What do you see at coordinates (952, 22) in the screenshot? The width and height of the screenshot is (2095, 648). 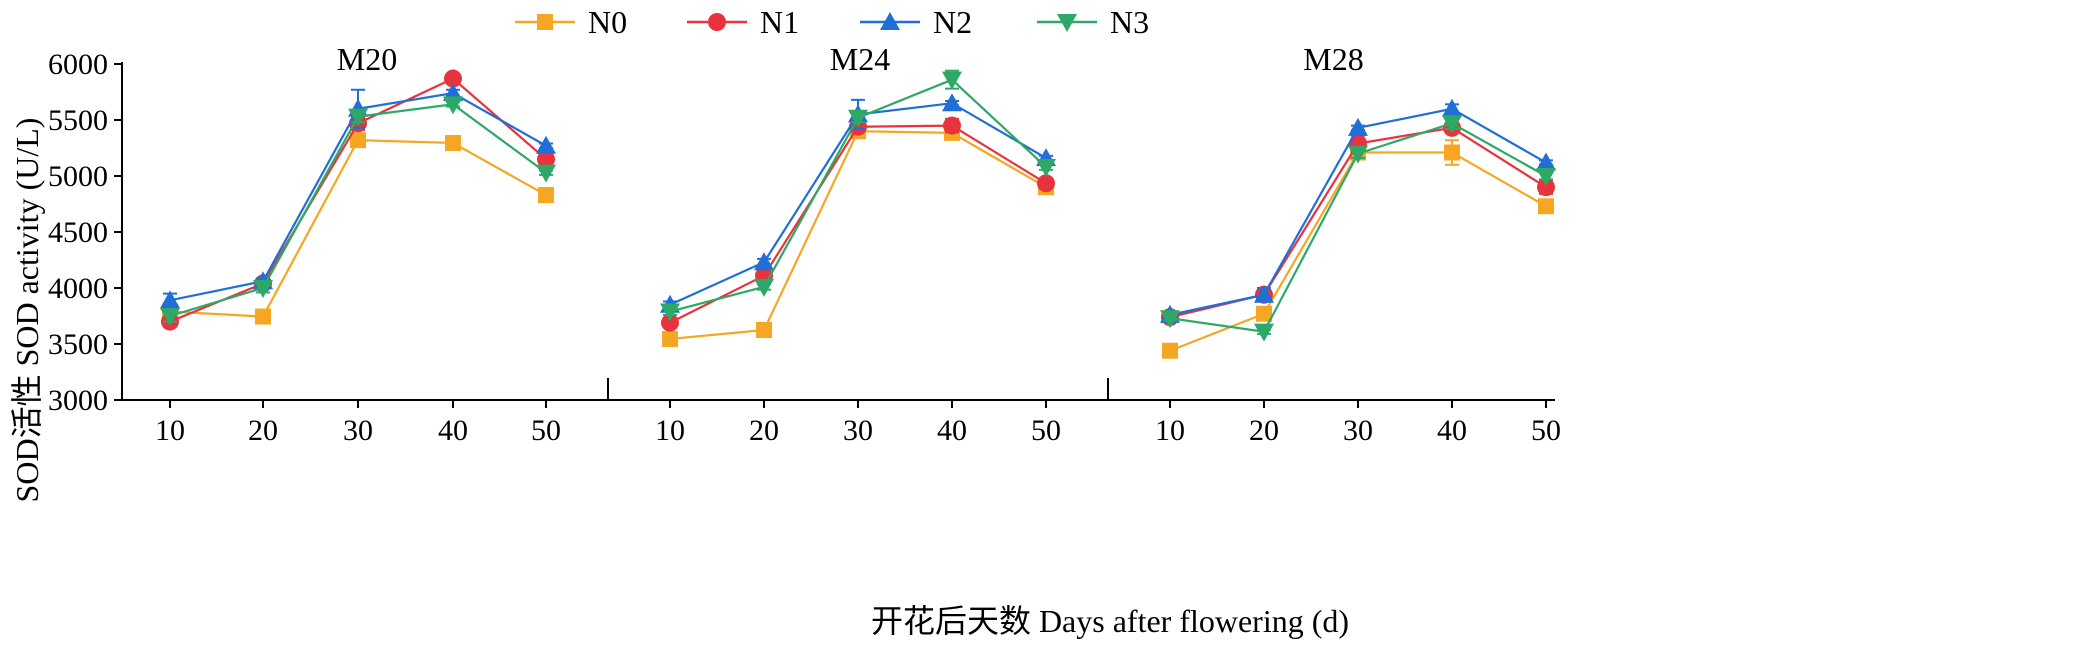 I see `legend-label-n2: N2` at bounding box center [952, 22].